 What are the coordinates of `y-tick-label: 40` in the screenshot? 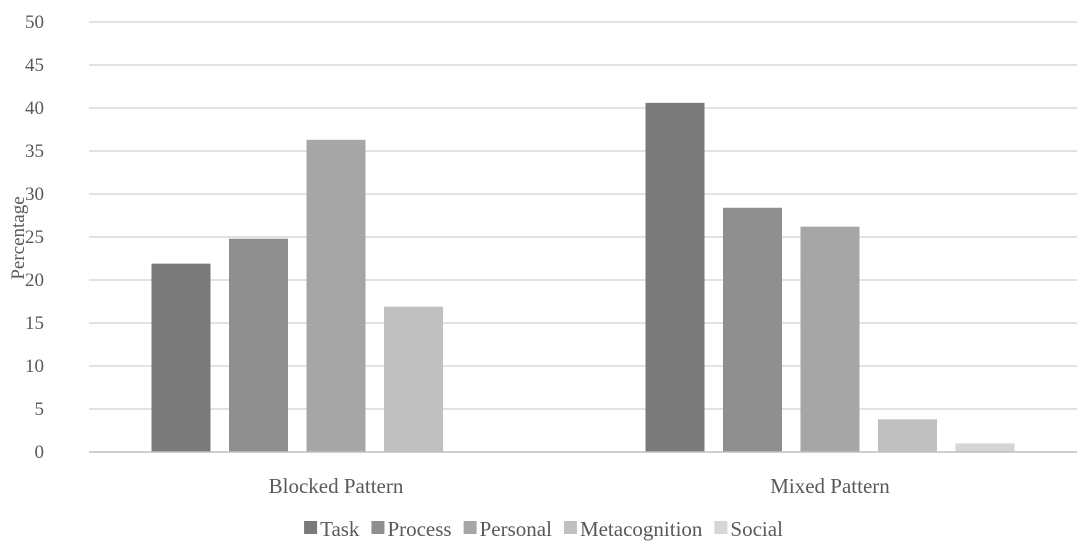 It's located at (34, 108).